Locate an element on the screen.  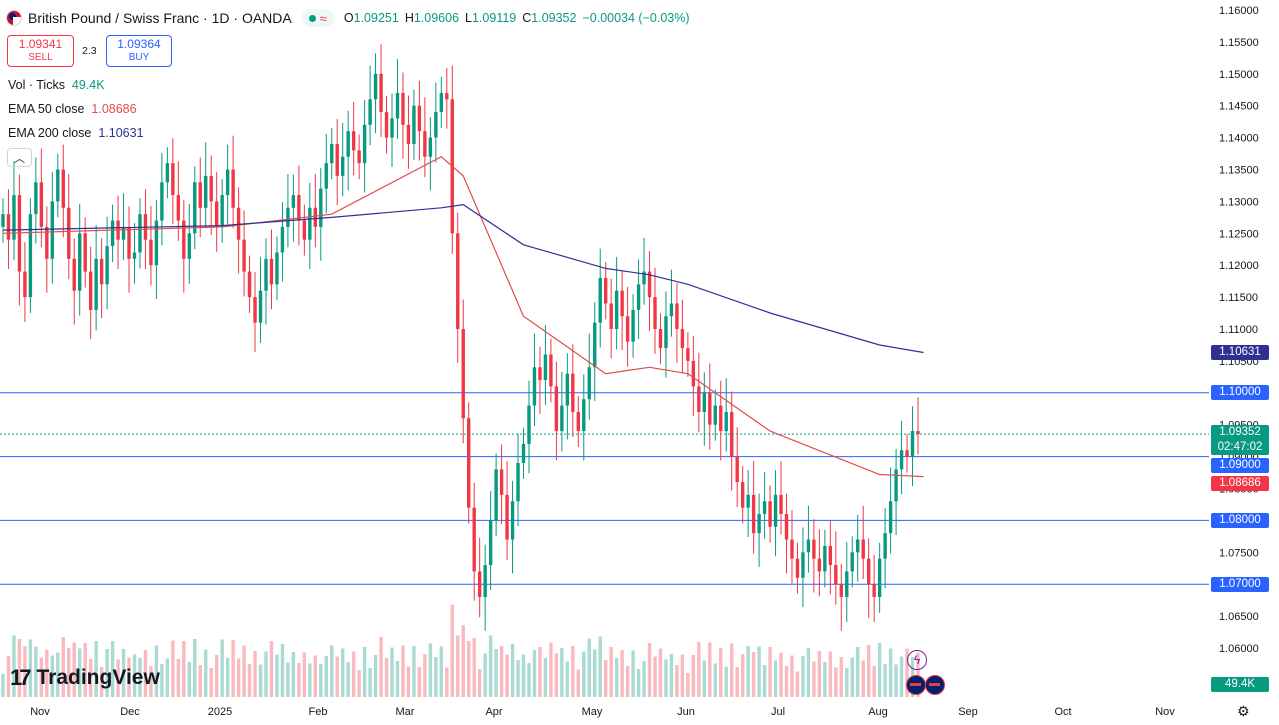
gear-icon: ⚙ is located at coordinates (1243, 711).